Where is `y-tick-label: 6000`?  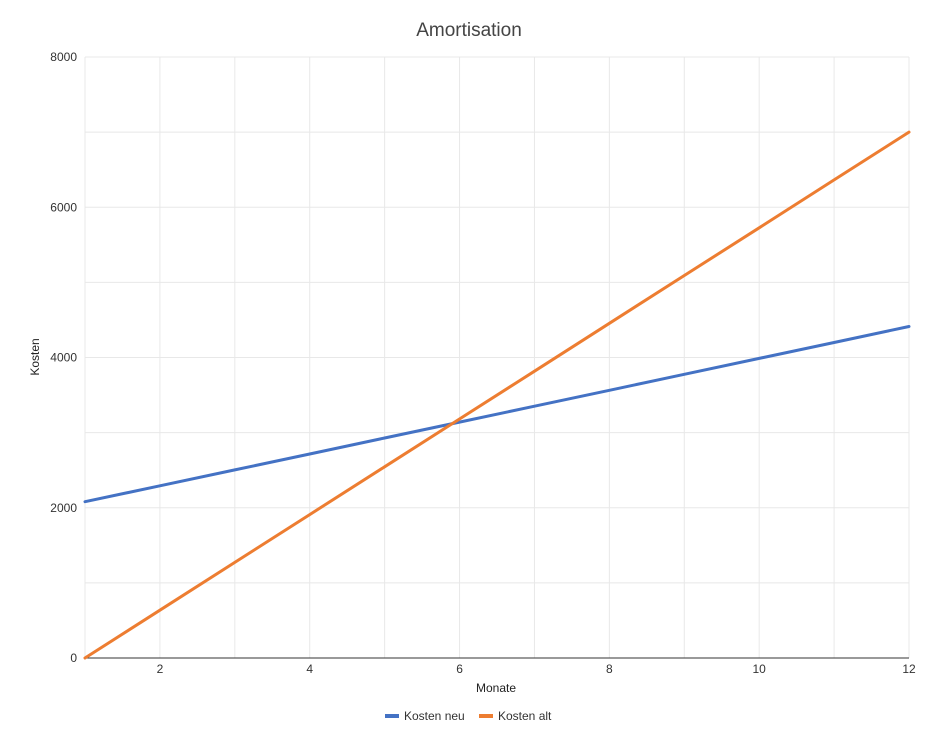
y-tick-label: 6000 is located at coordinates (63, 207).